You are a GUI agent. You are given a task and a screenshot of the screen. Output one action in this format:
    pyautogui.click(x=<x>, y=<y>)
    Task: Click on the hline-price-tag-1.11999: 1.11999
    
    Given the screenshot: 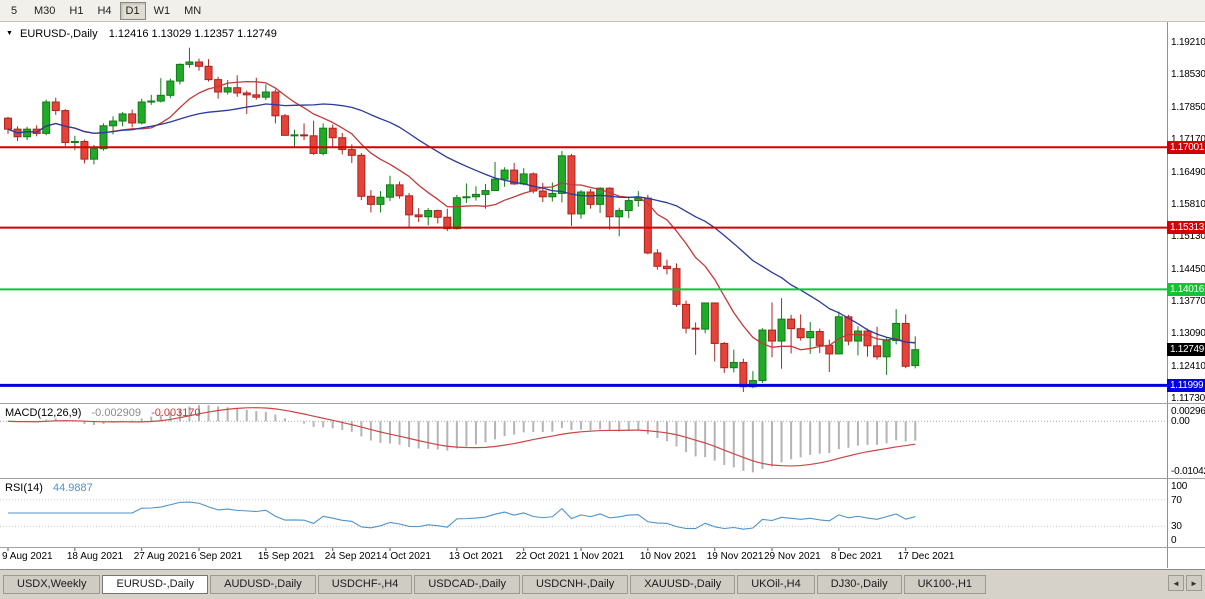 What is the action you would take?
    pyautogui.click(x=1186, y=385)
    